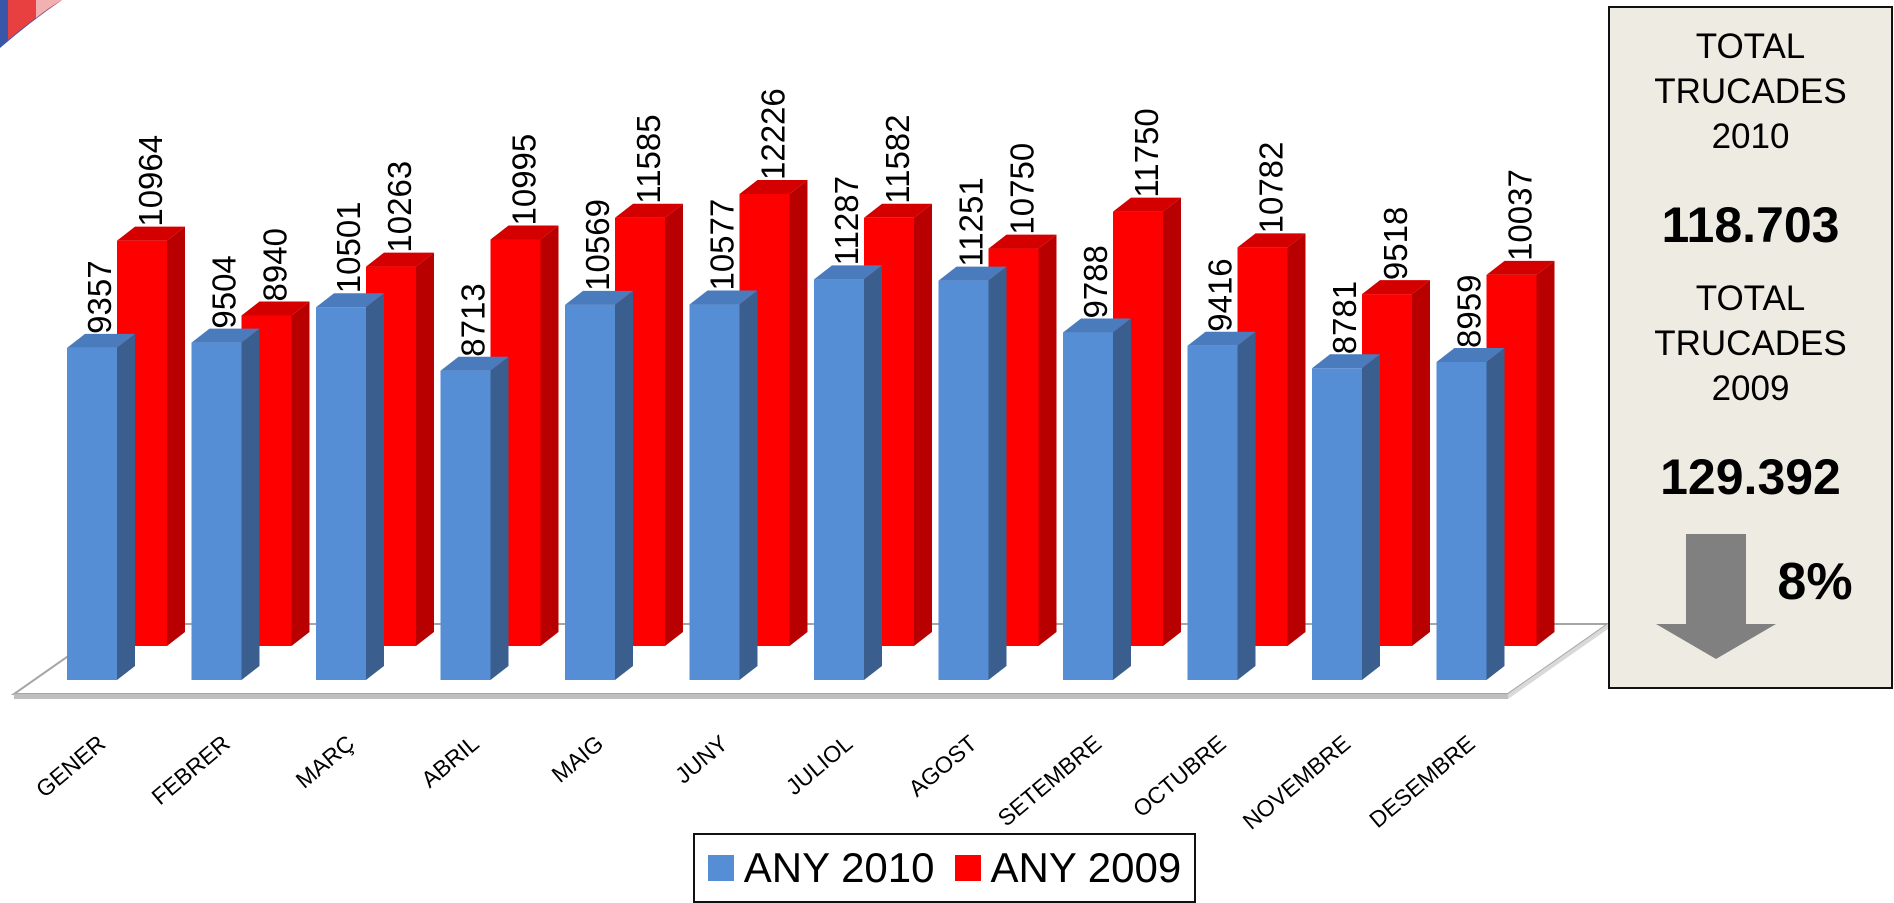 Image resolution: width=1894 pixels, height=903 pixels. What do you see at coordinates (1750, 477) in the screenshot?
I see `total-2009-value: 129.392` at bounding box center [1750, 477].